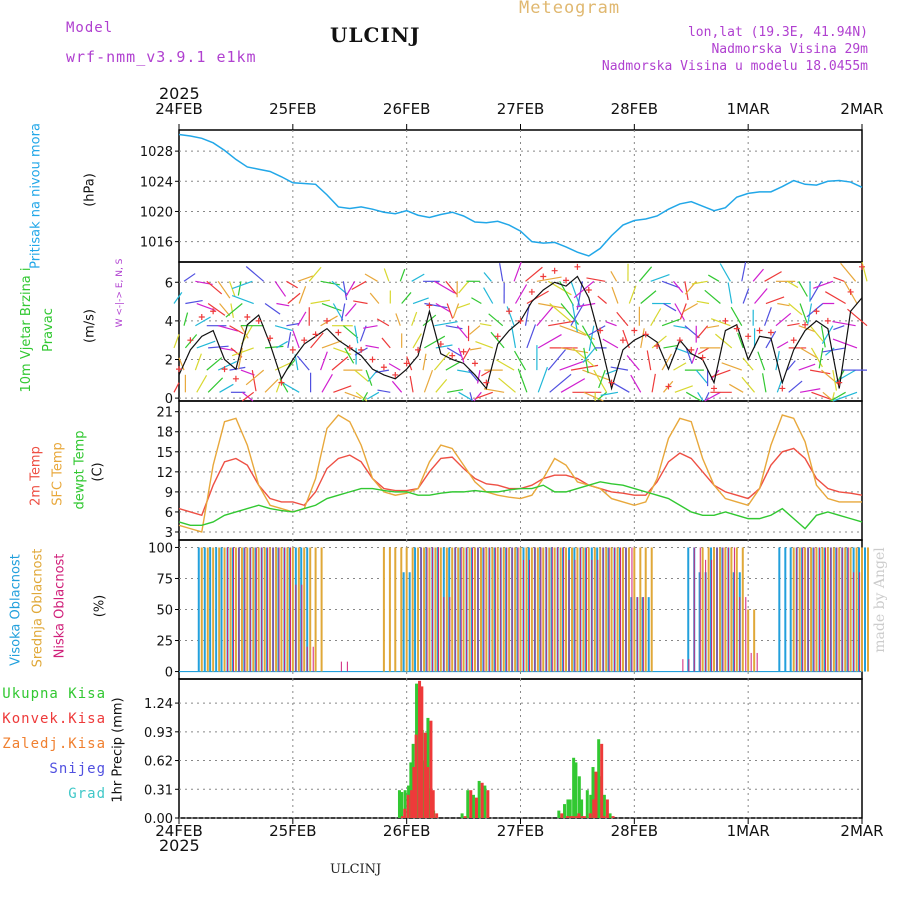 This screenshot has width=900, height=900. Describe the element at coordinates (164, 642) in the screenshot. I see `ytick-label: 25` at that location.